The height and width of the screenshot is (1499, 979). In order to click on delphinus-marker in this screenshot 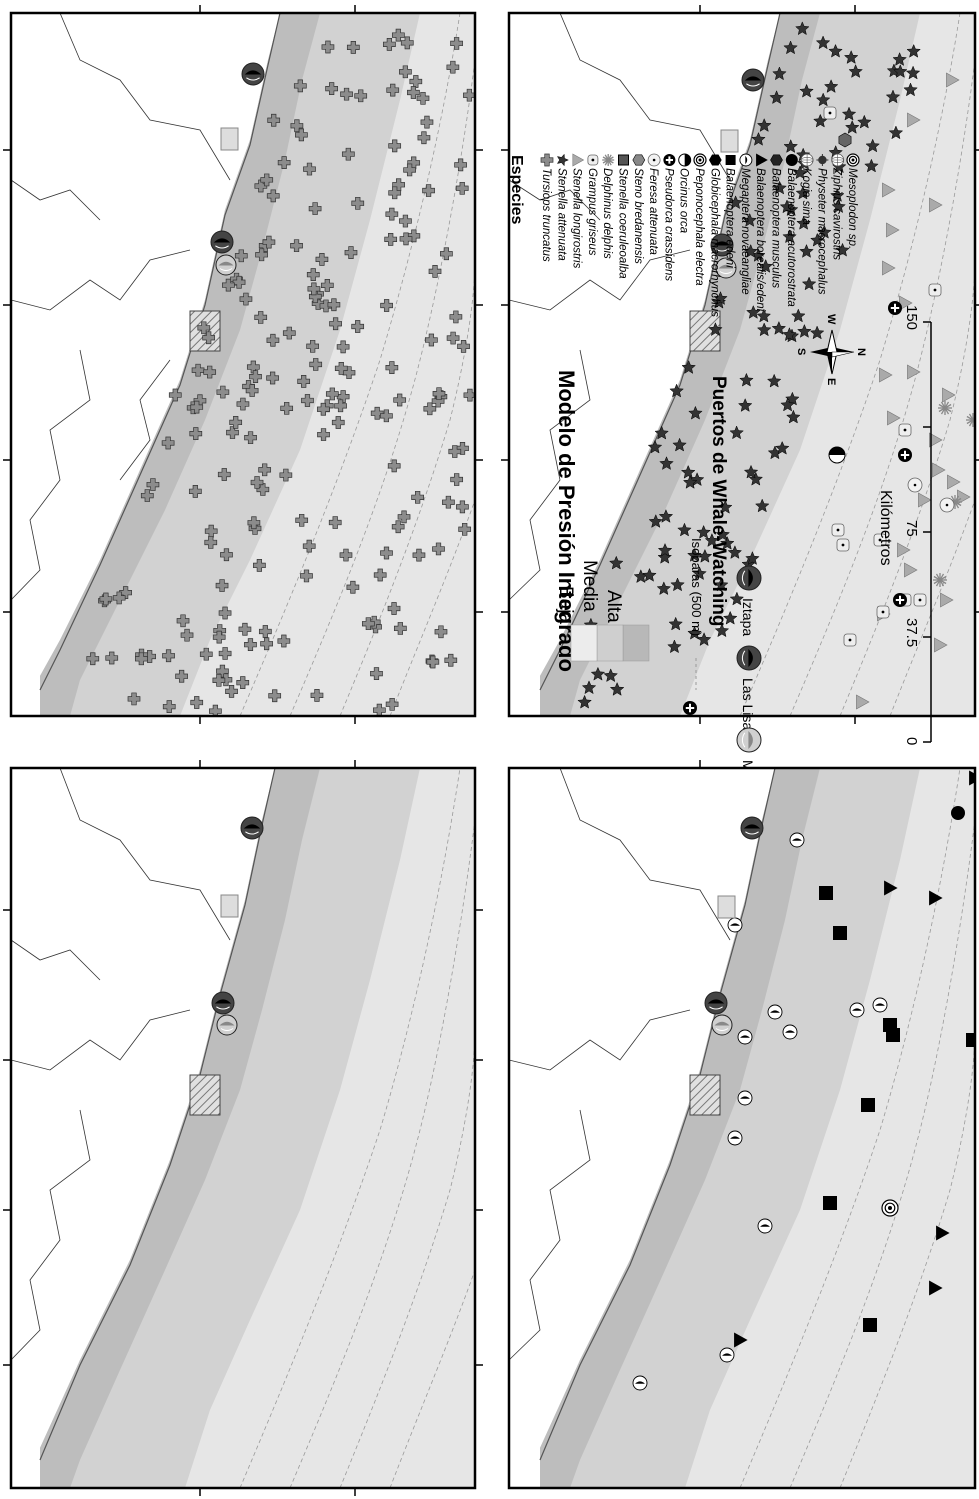, I will do `click(945, 408)`.